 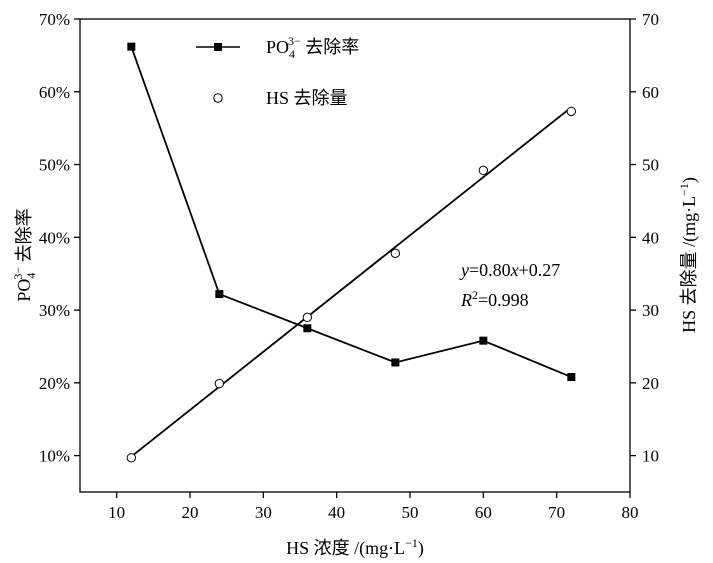 What do you see at coordinates (54, 165) in the screenshot?
I see `left-y-tick-label: 50%` at bounding box center [54, 165].